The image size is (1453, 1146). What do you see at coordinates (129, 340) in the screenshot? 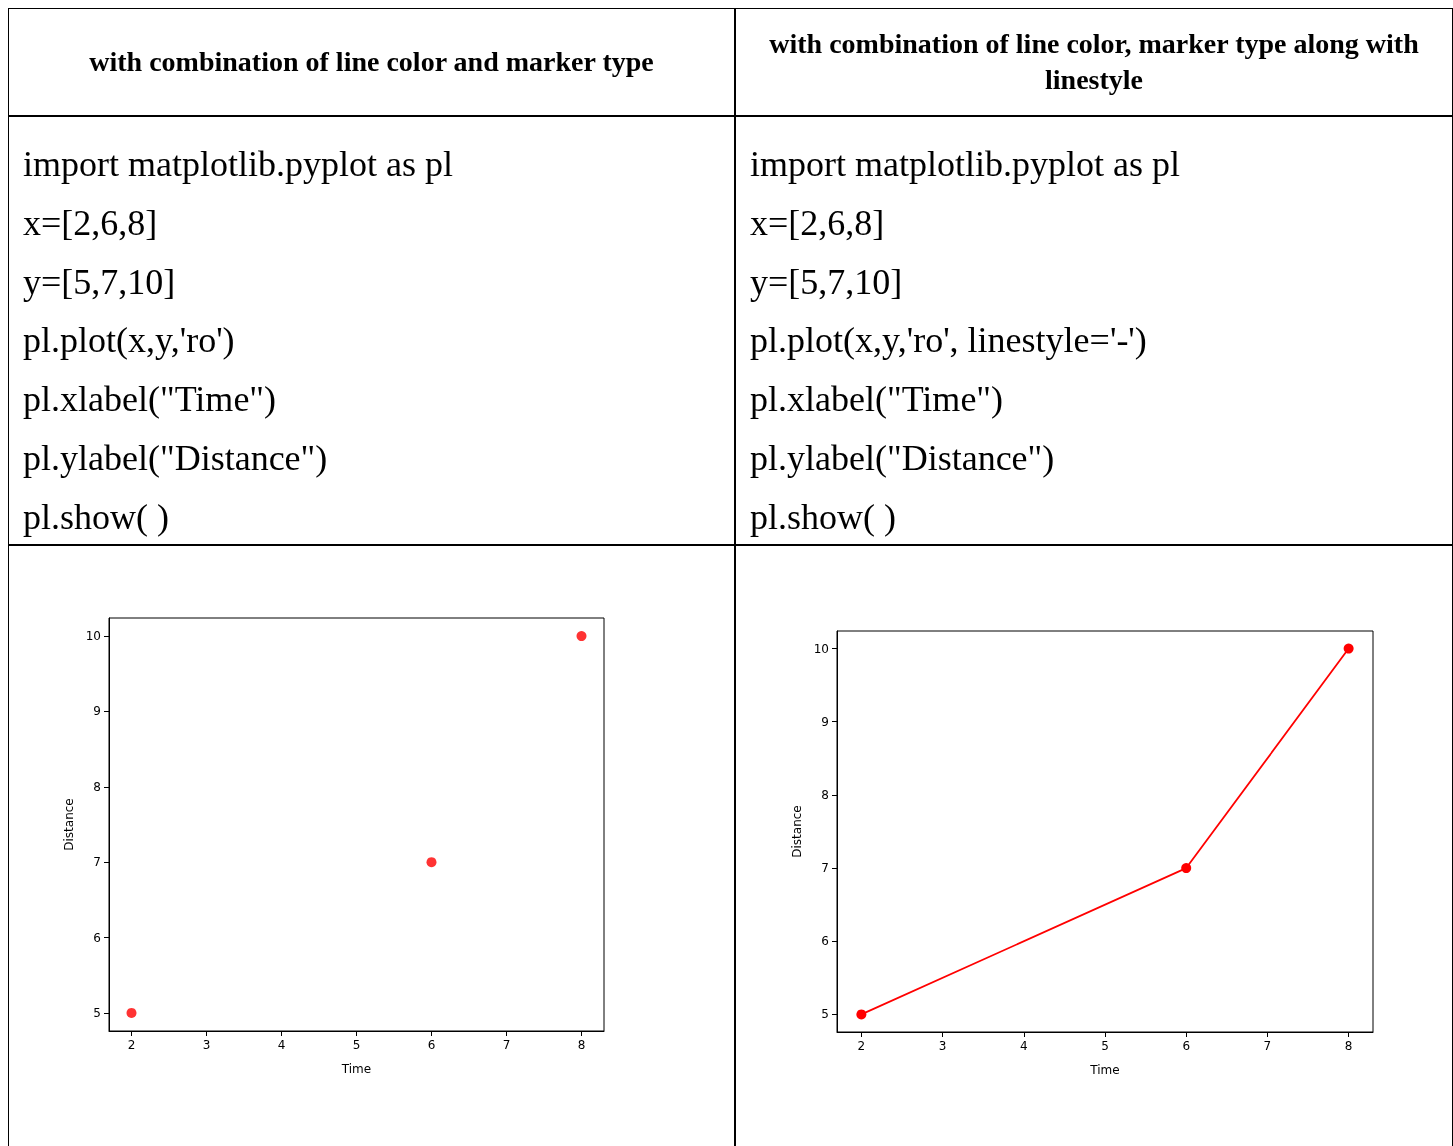
I see `text: pl.plot(x,y,'ro')` at bounding box center [129, 340].